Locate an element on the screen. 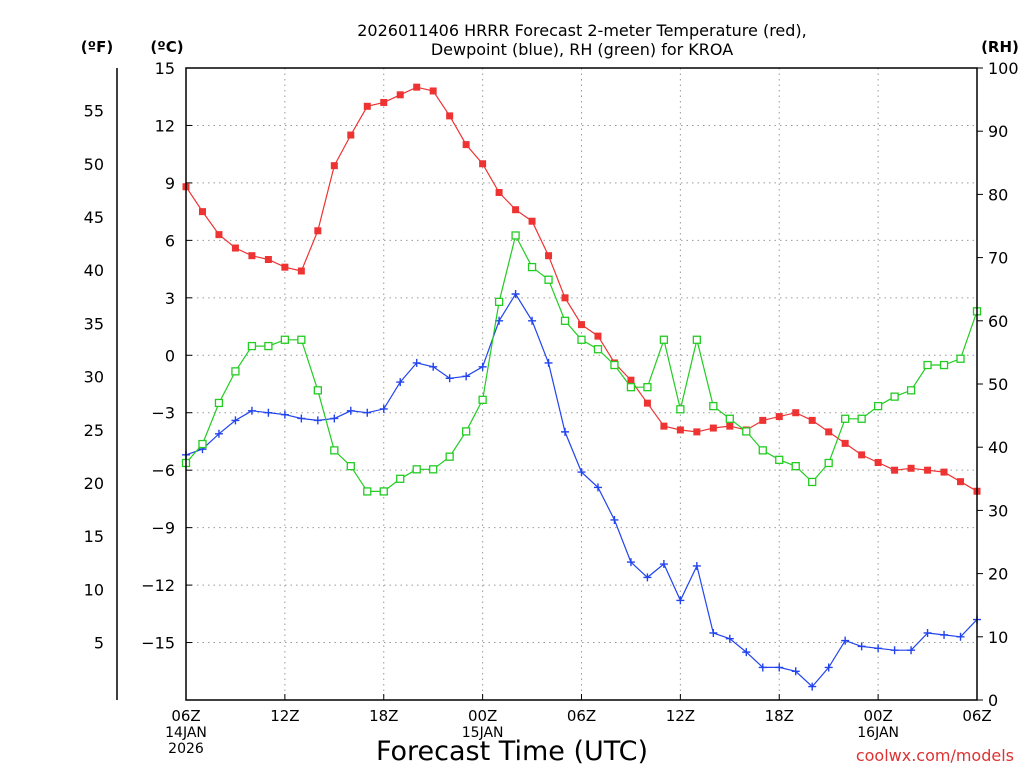  celsius-tick-label: −15 is located at coordinates (158, 643).